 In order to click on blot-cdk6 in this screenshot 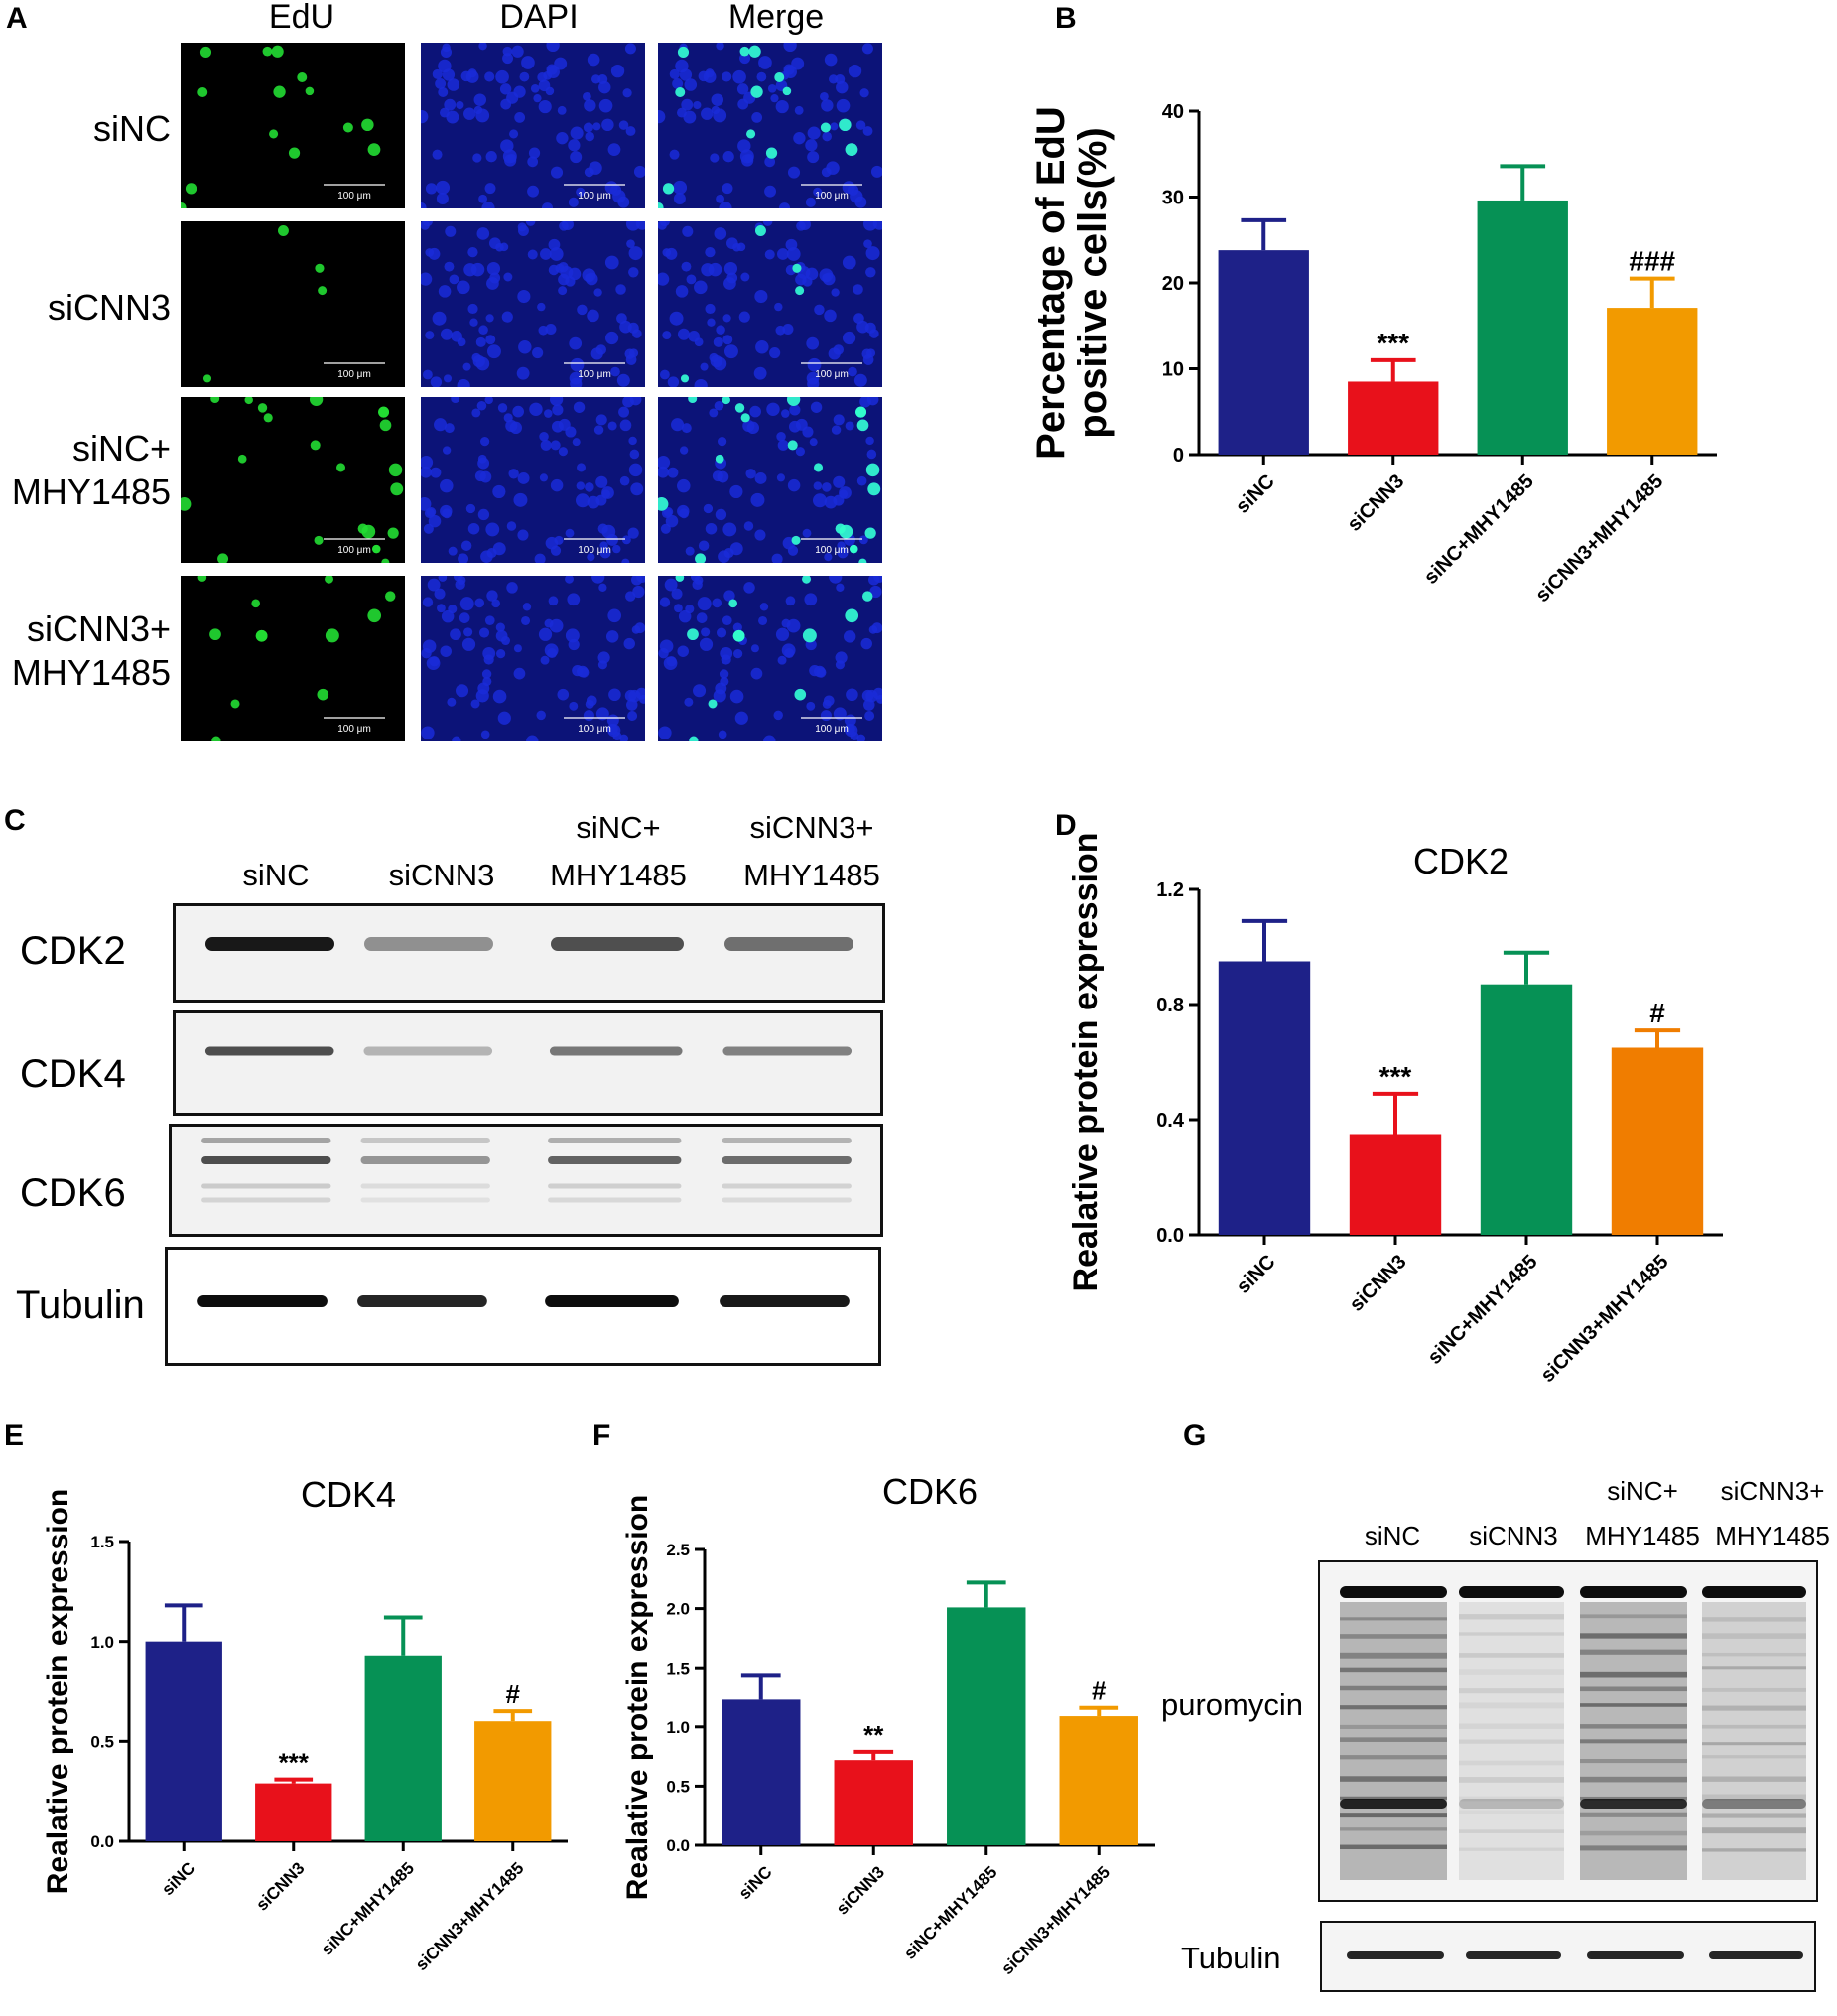, I will do `click(526, 1181)`.